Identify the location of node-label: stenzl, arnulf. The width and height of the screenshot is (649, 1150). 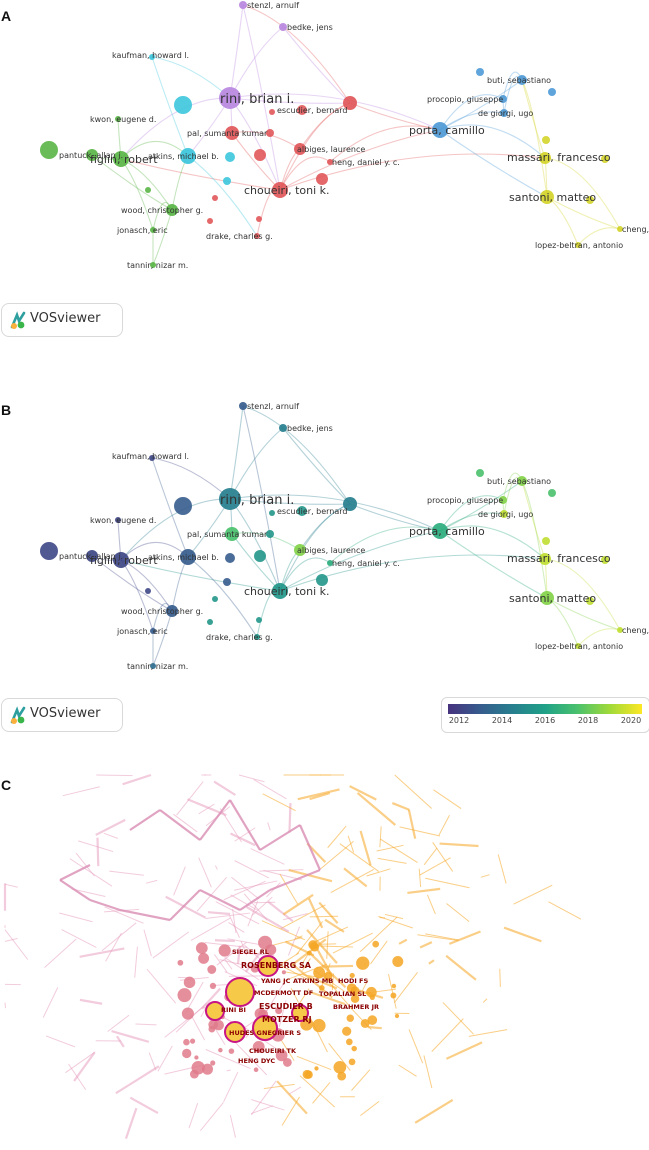
(273, 406).